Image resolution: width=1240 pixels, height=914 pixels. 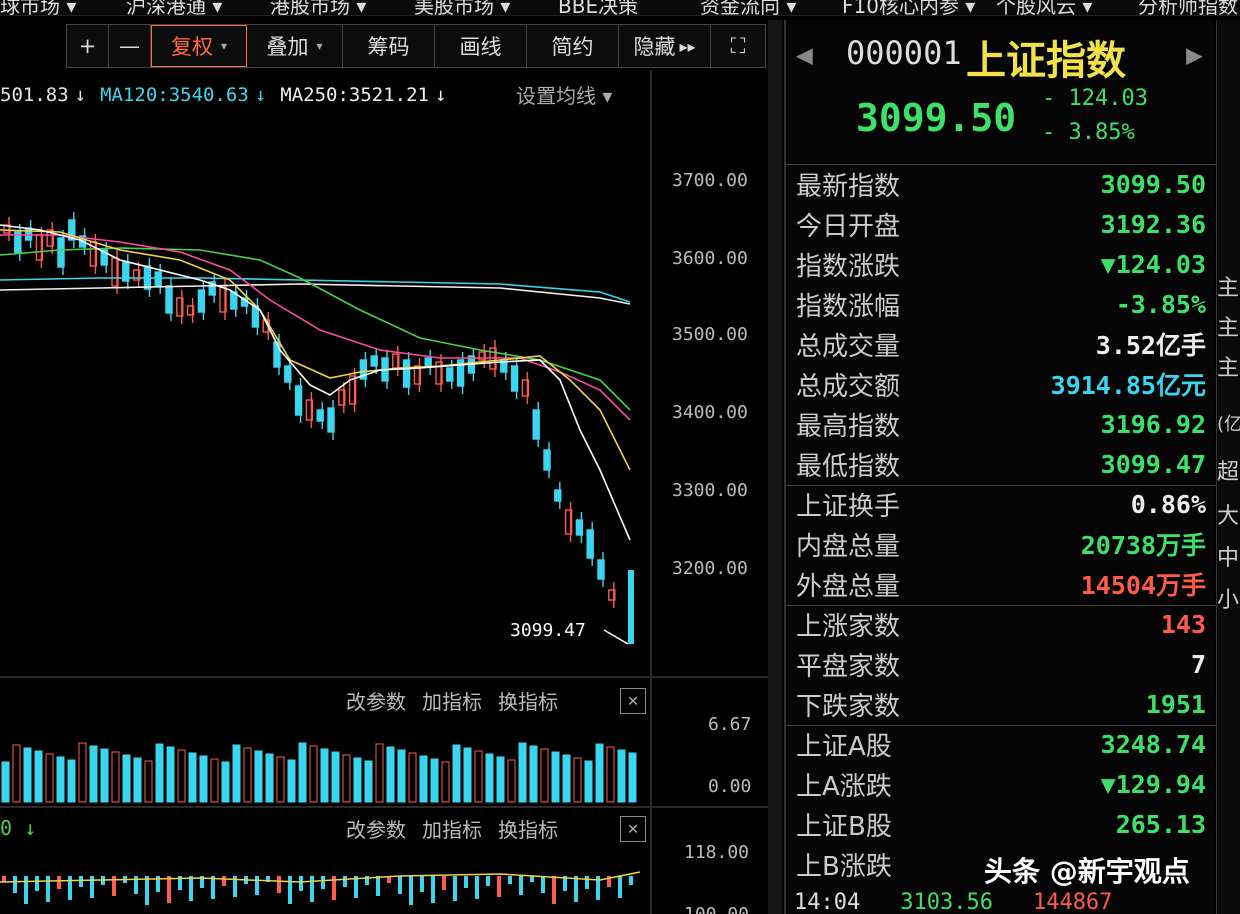 I want to click on quote-value: 3.52亿手, so click(x=1150, y=345).